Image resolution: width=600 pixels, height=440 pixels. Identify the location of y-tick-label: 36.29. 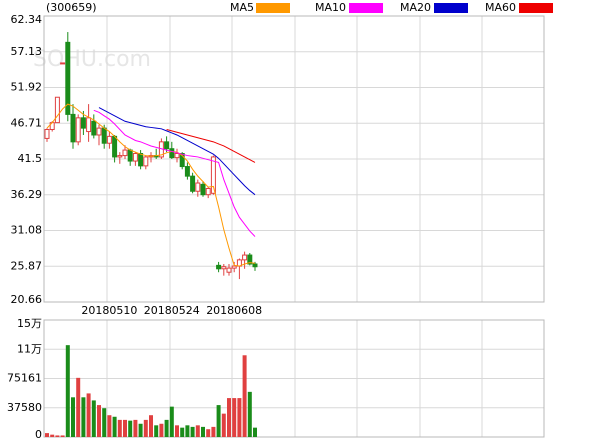
(27, 194).